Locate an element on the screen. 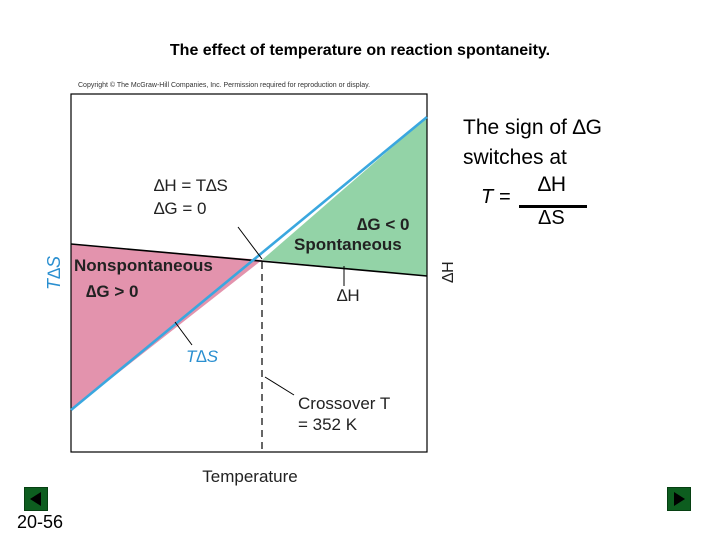  next-arrow-icon is located at coordinates (679, 499).